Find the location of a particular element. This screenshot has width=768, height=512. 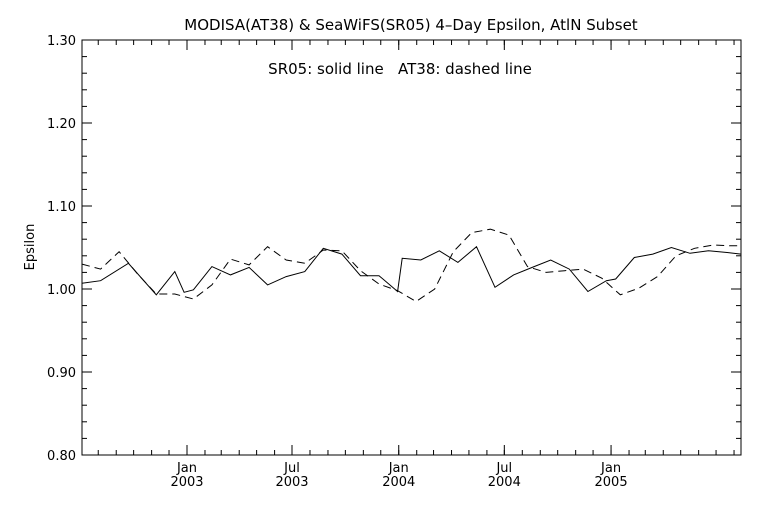

series-group is located at coordinates (411, 265).